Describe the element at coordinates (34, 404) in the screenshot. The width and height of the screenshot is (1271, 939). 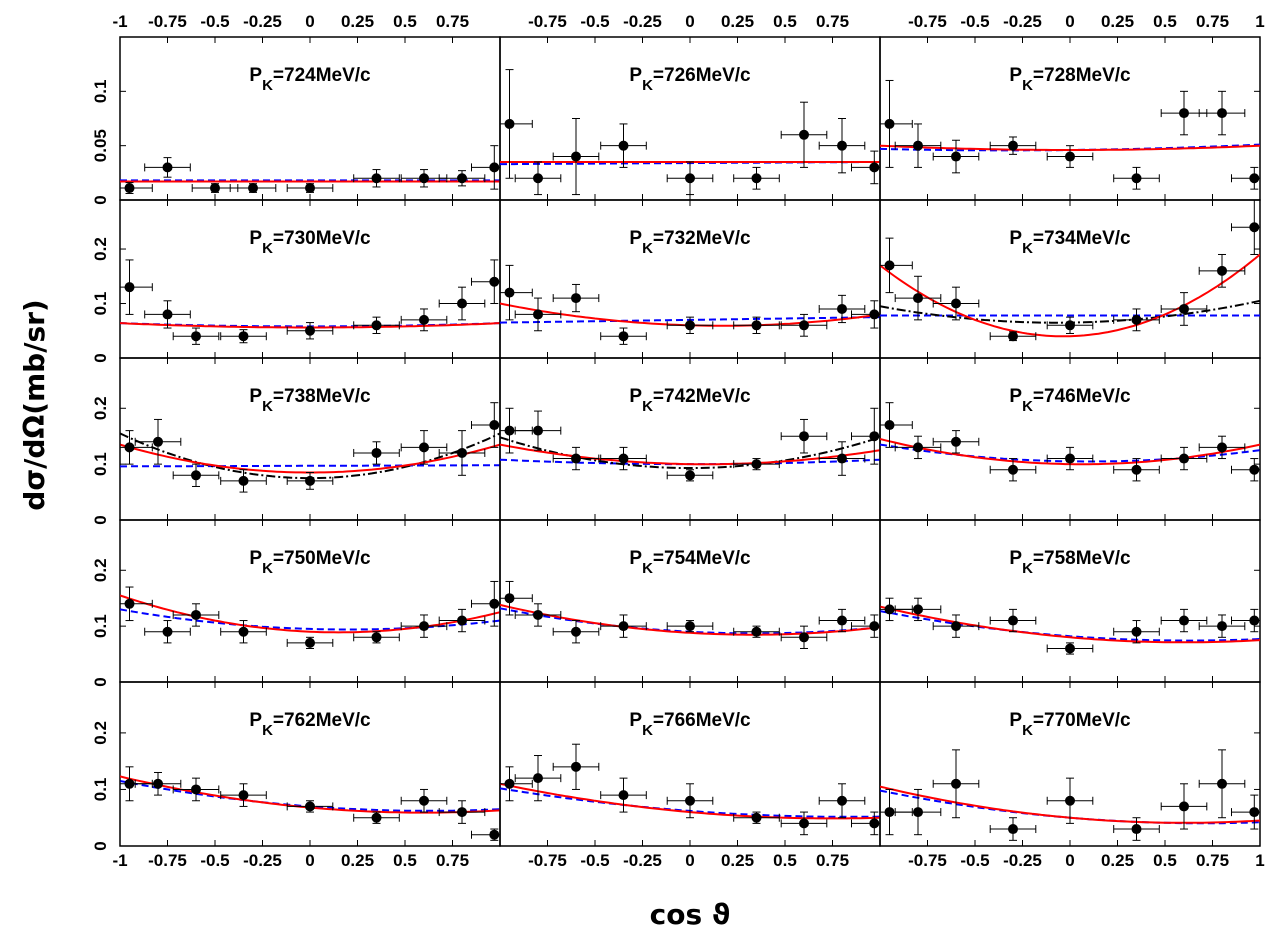
I see `y-axis-title: dσ/dΩ(mb/sr)` at that location.